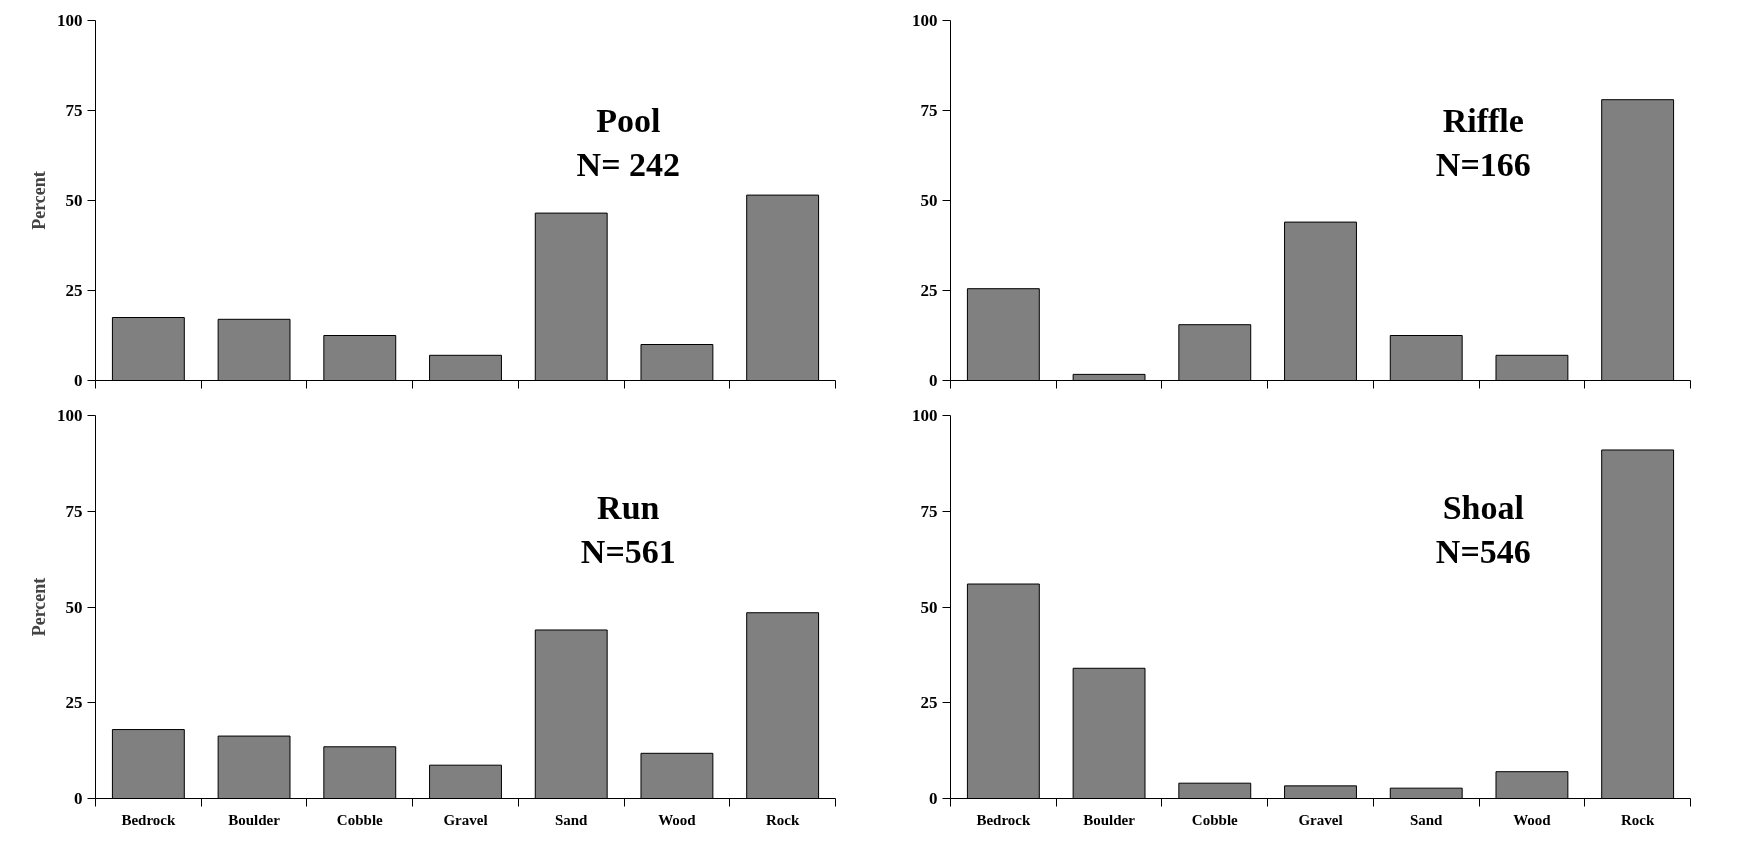  Describe the element at coordinates (1483, 120) in the screenshot. I see `annotation: Riffle` at that location.